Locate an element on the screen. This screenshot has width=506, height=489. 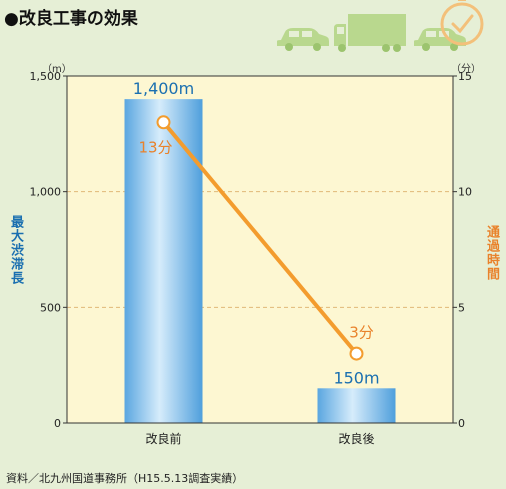
bar-value-label: 1,400m is located at coordinates (163, 88).